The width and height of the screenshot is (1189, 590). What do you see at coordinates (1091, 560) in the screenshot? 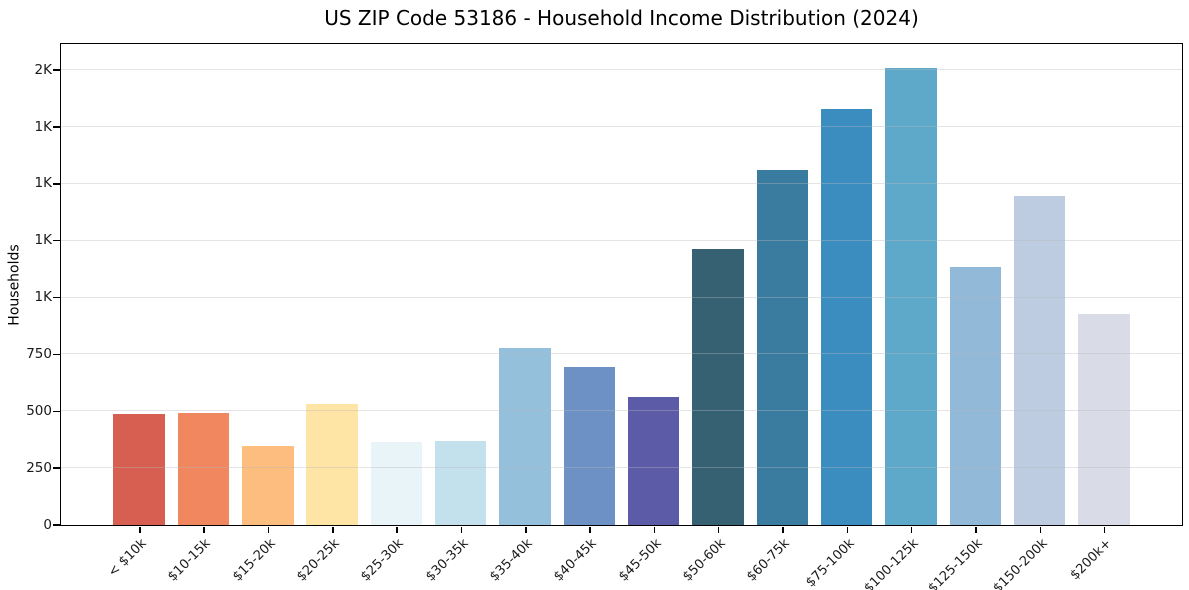
I see `x-tick-label: $200k+` at bounding box center [1091, 560].